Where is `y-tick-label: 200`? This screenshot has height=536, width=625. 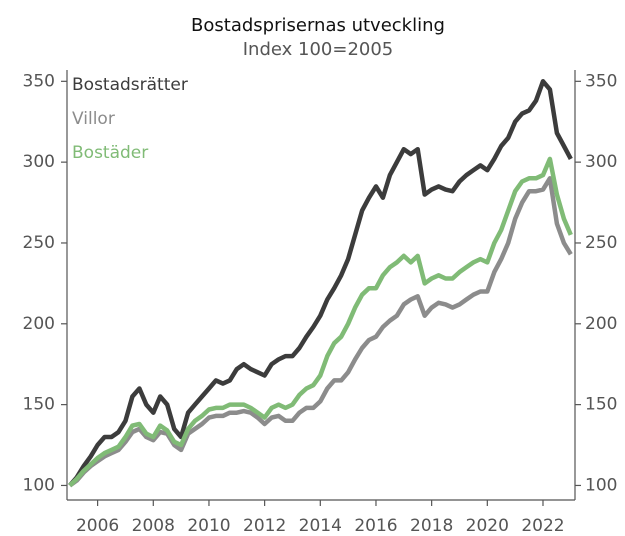 y-tick-label: 200 is located at coordinates (39, 324).